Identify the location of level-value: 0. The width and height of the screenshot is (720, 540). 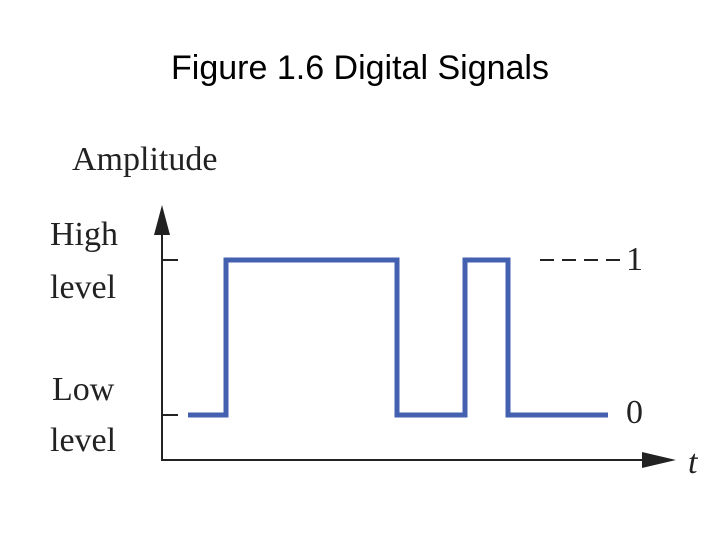
(634, 412).